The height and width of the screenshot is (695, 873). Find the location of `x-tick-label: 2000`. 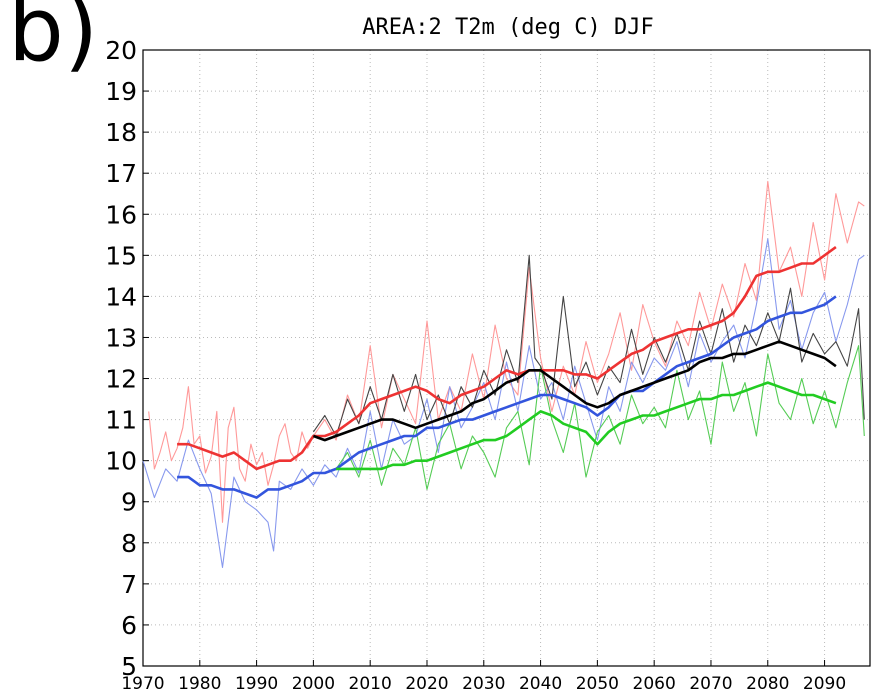

x-tick-label: 2000 is located at coordinates (313, 684).